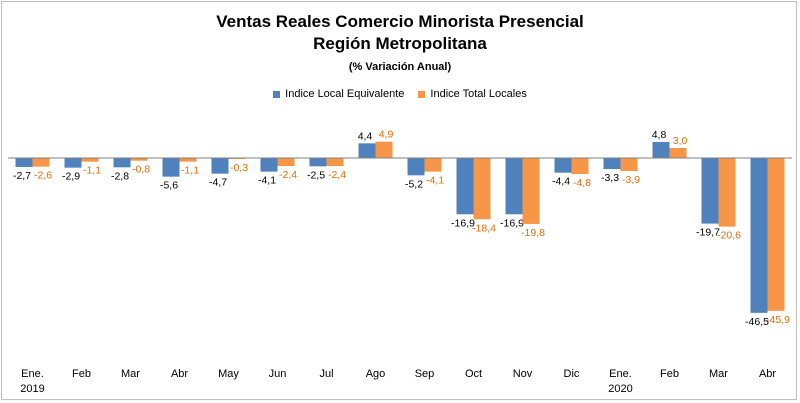 This screenshot has width=800, height=403. Describe the element at coordinates (43, 176) in the screenshot. I see `data-label: -2,6` at that location.